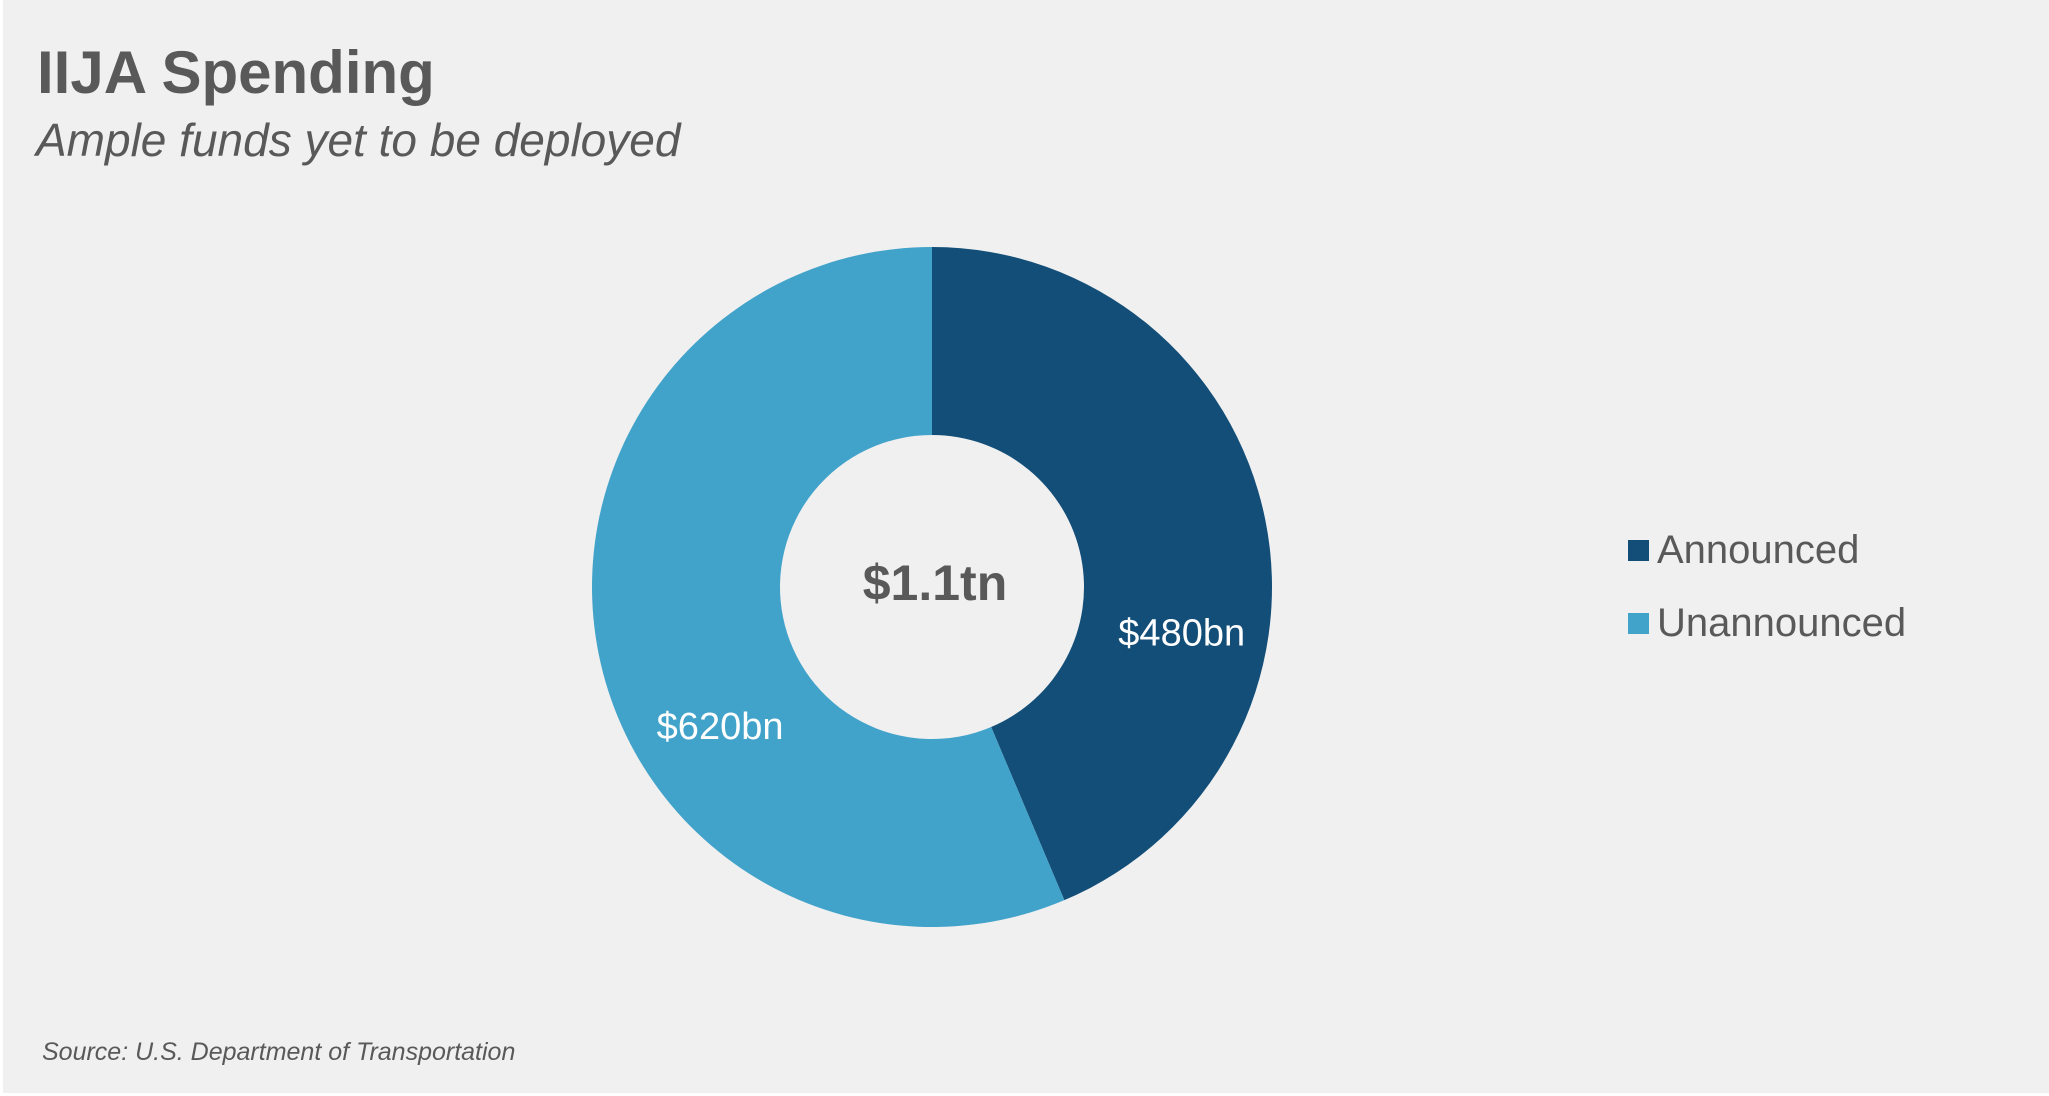 The height and width of the screenshot is (1096, 2049). What do you see at coordinates (358, 140) in the screenshot?
I see `chart-subtitle: Ample funds yet to be deployed` at bounding box center [358, 140].